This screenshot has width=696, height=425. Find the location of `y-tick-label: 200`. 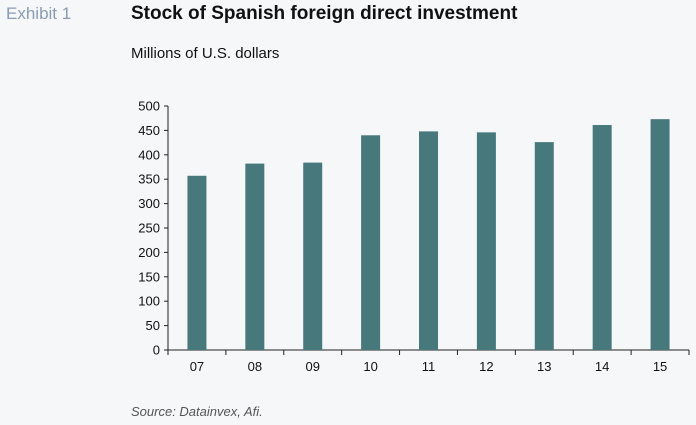

y-tick-label: 200 is located at coordinates (149, 252).